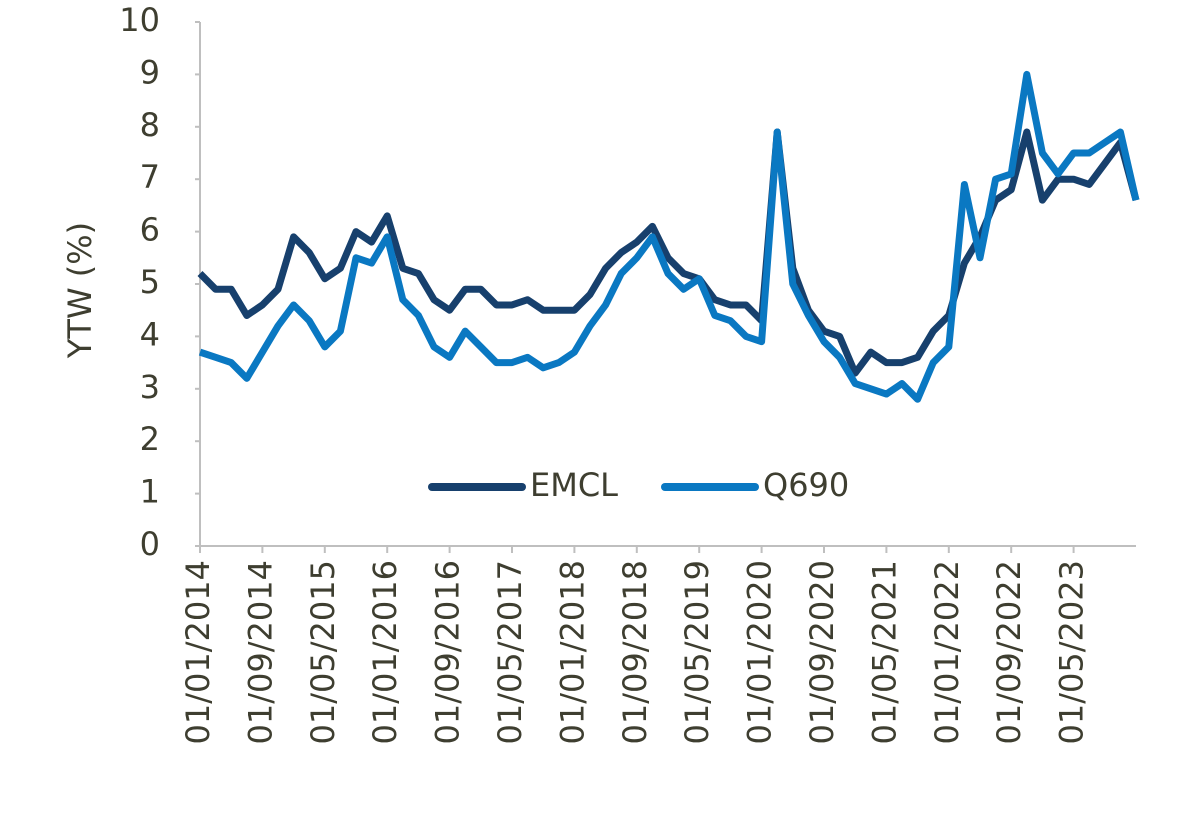  I want to click on x-tick-label: 01/05/2021, so click(884, 652).